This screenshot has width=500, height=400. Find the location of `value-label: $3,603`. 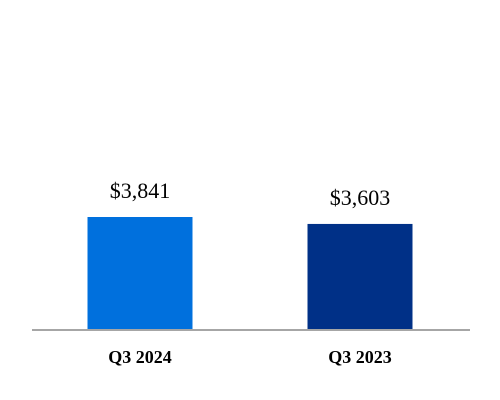

value-label: $3,603 is located at coordinates (360, 197).